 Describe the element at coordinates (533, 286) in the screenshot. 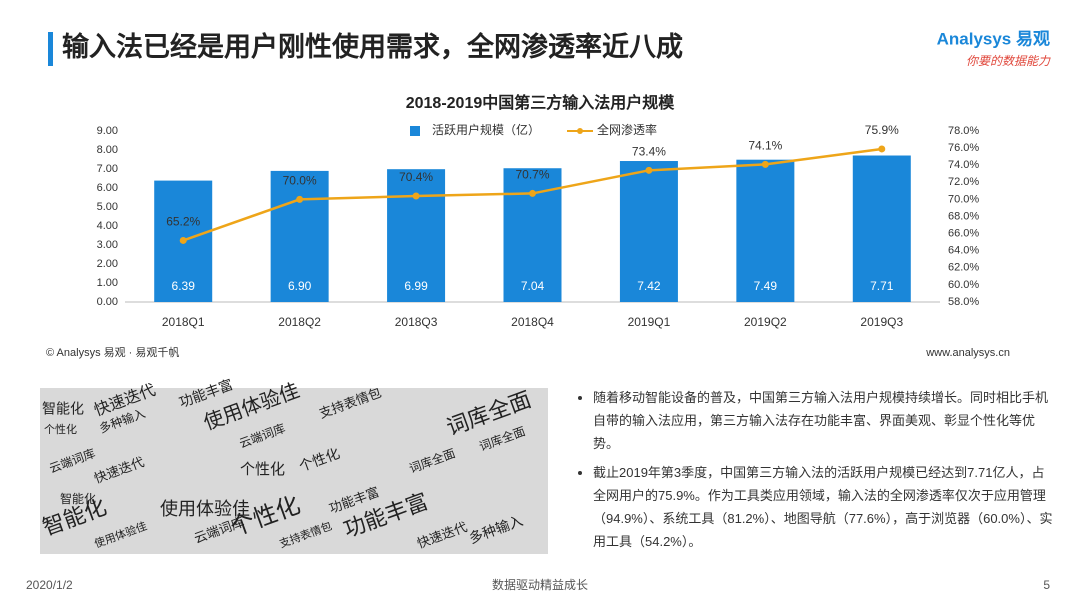

I see `bar-value-label: 7.04` at that location.